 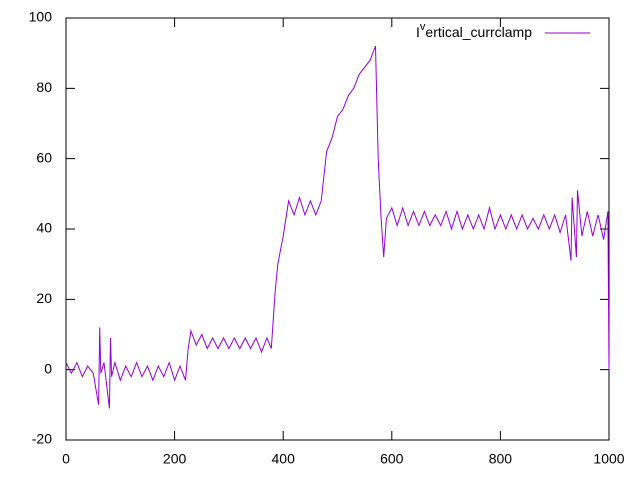 What do you see at coordinates (44, 298) in the screenshot?
I see `y-tick-label: 20` at bounding box center [44, 298].